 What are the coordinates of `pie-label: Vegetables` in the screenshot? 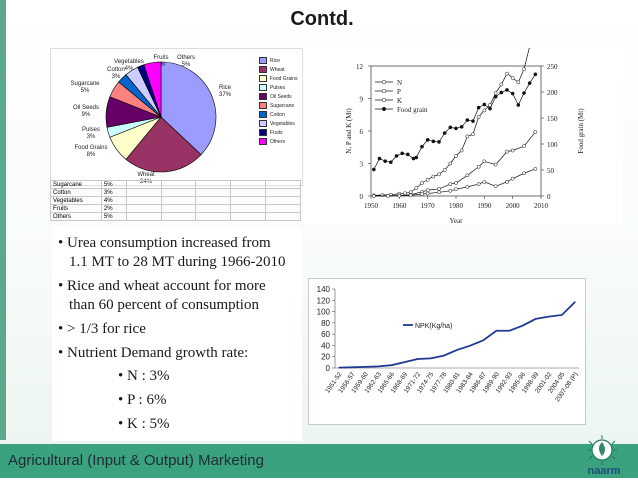 It's located at (129, 62).